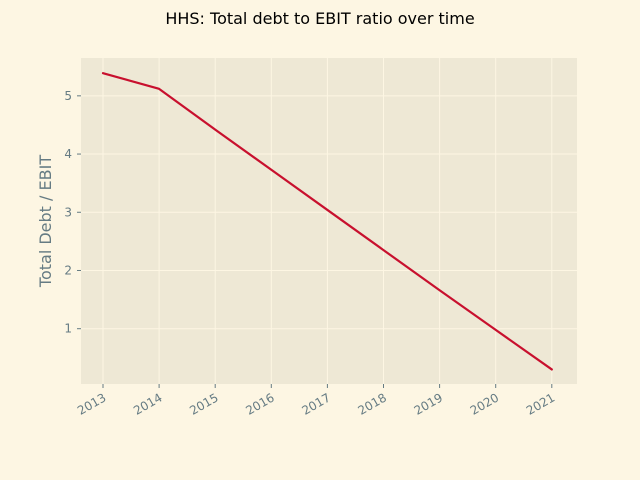  I want to click on y-axis-label: Total Debt / EBIT, so click(45, 221).